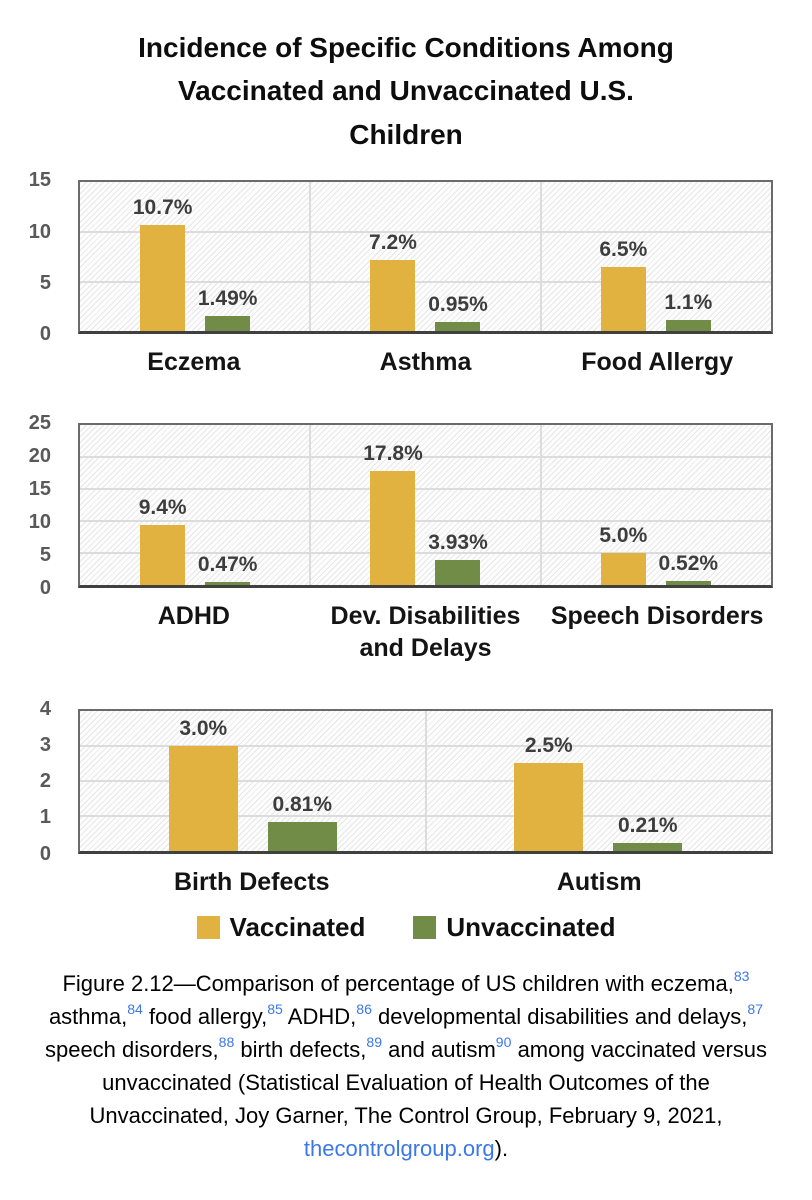  I want to click on footnote-ref: 86, so click(364, 1008).